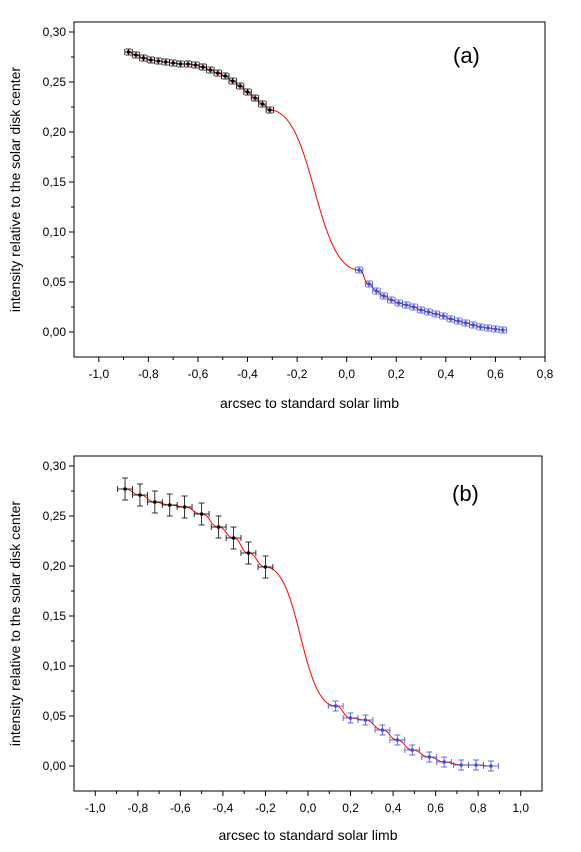 Image resolution: width=581 pixels, height=852 pixels. I want to click on panel-label: (a), so click(466, 55).